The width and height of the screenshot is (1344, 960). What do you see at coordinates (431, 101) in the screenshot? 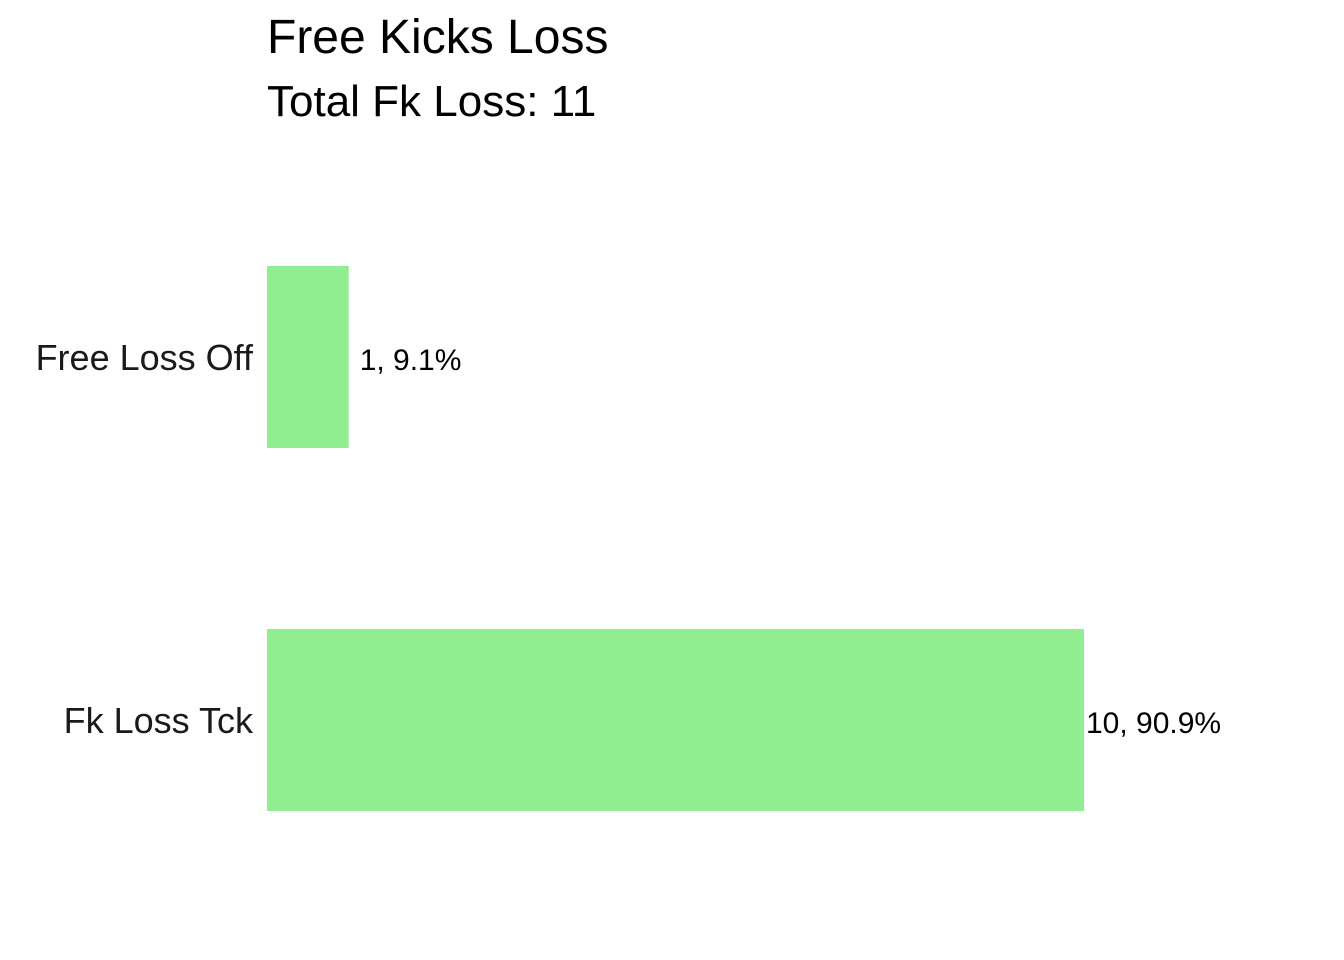
I see `chart-subtitle: Total Fk Loss: 11` at bounding box center [431, 101].